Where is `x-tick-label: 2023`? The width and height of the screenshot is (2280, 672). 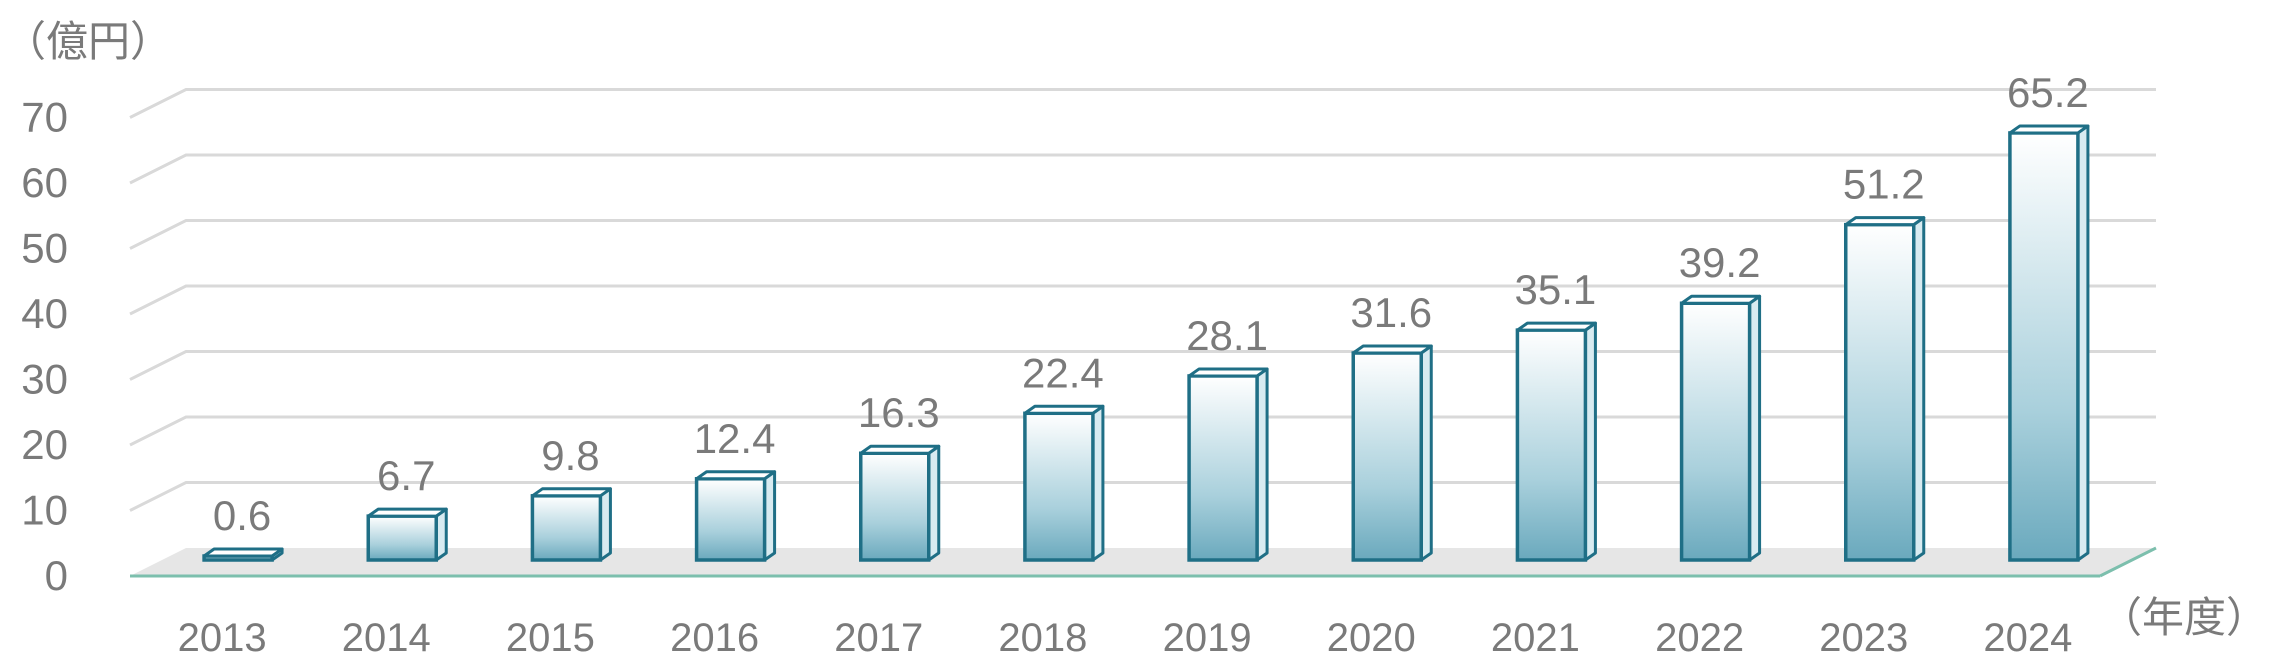
x-tick-label: 2023 is located at coordinates (1863, 638).